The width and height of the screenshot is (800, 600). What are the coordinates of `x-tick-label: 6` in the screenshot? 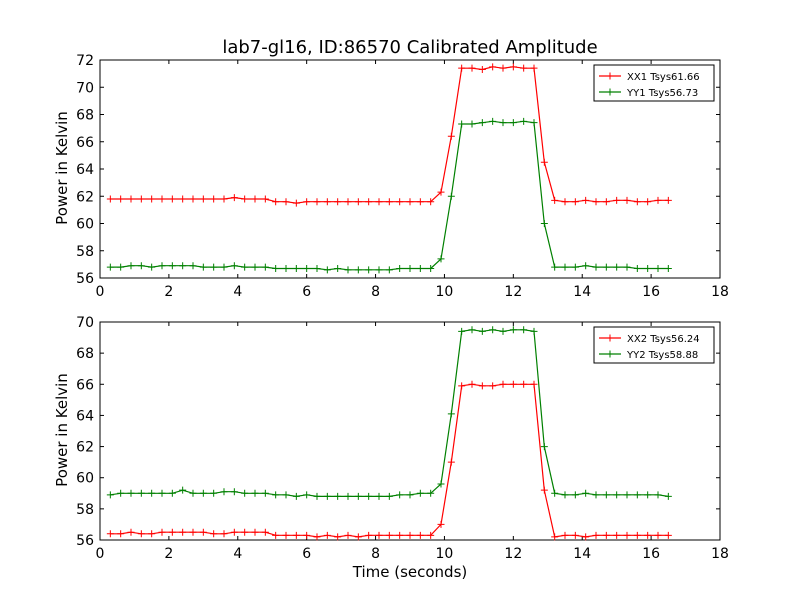 It's located at (306, 554).